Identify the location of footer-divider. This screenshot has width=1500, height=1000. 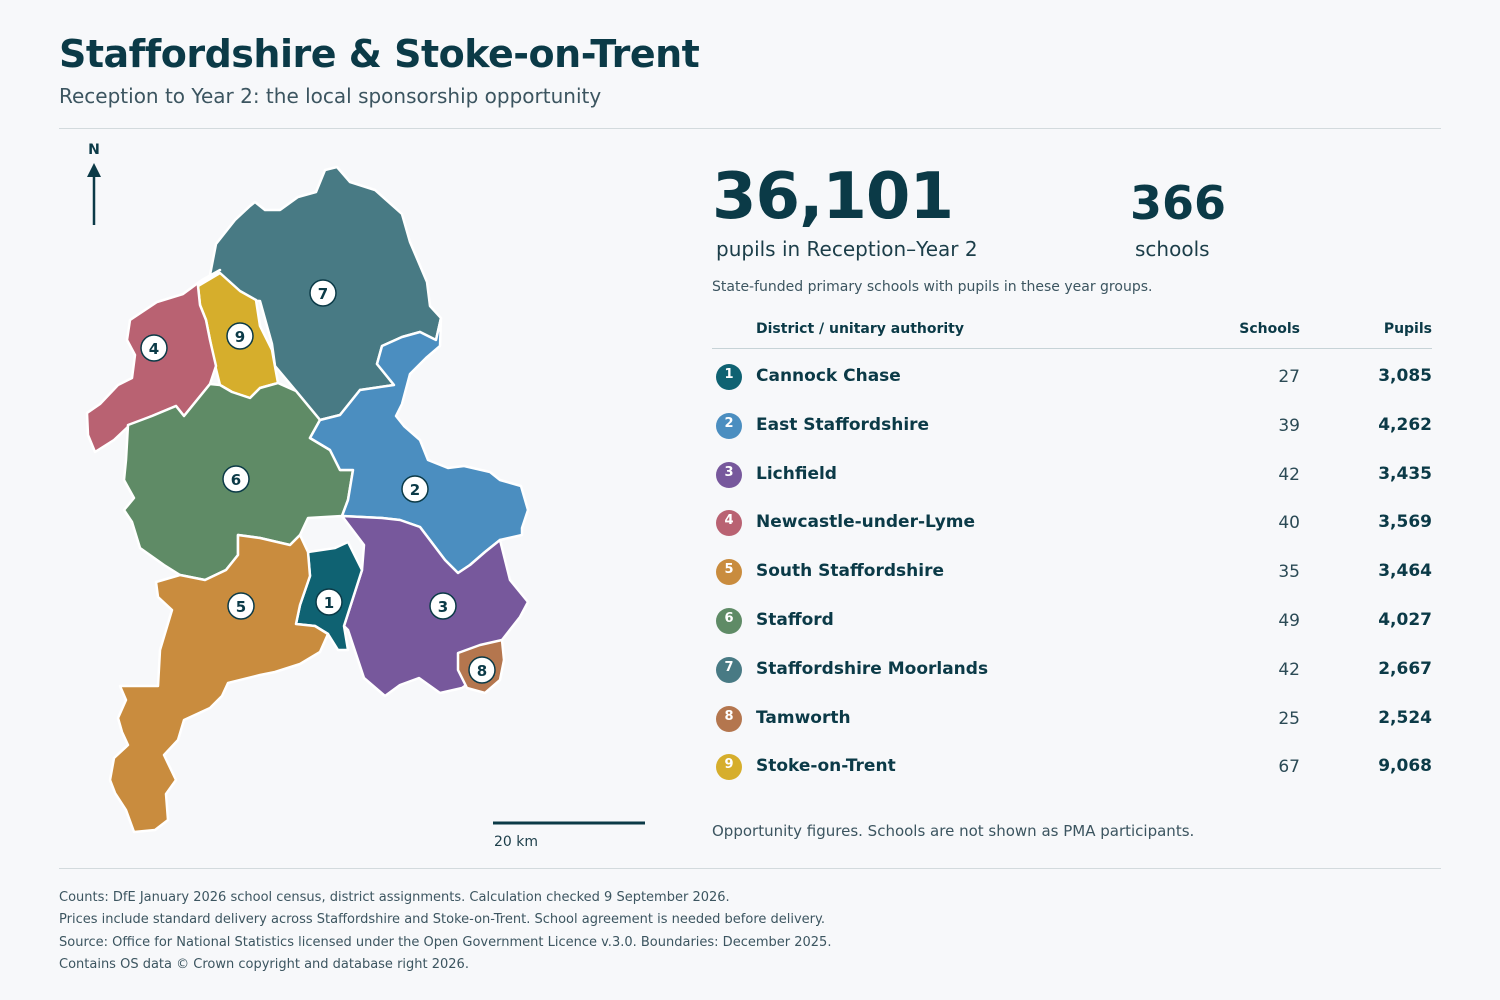
(750, 868).